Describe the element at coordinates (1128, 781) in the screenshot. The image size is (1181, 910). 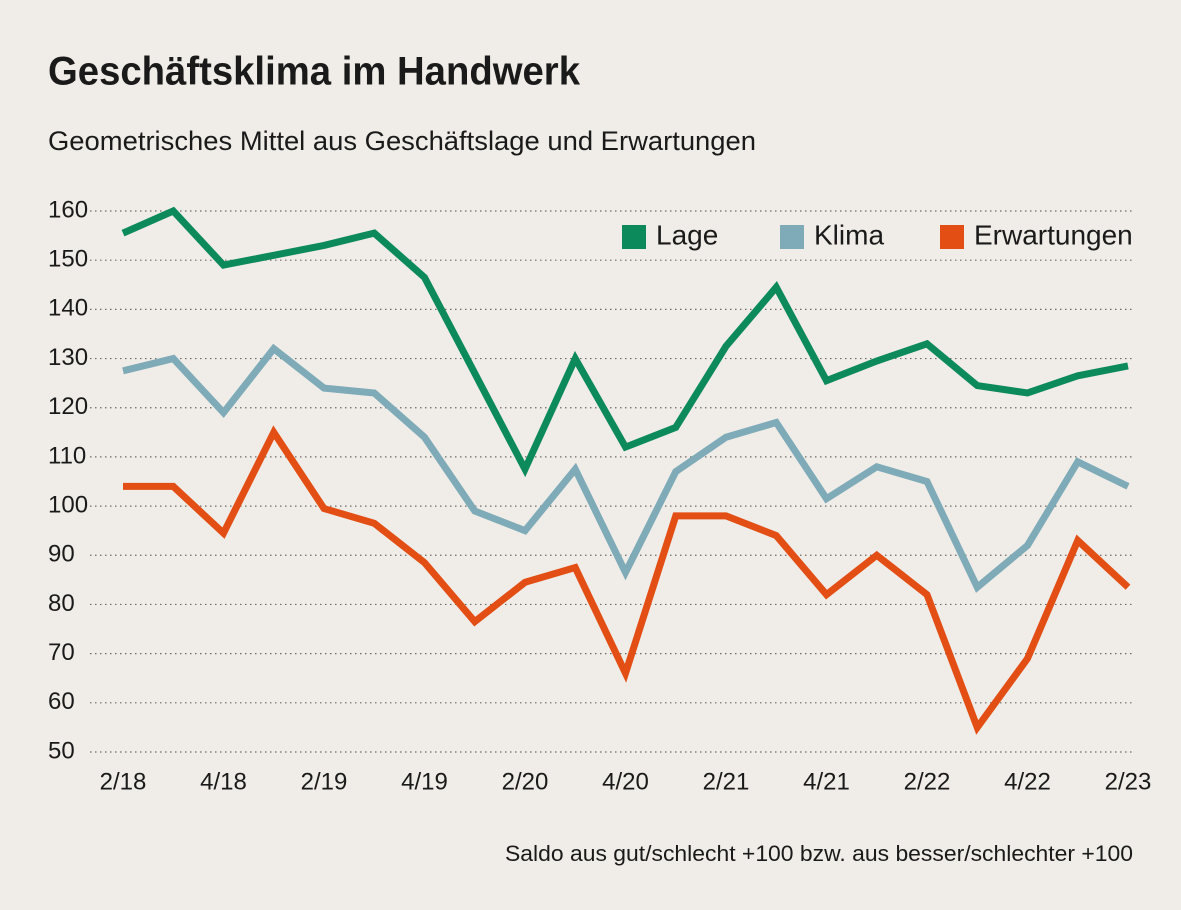
I see `x-tick-label: 2/23` at that location.